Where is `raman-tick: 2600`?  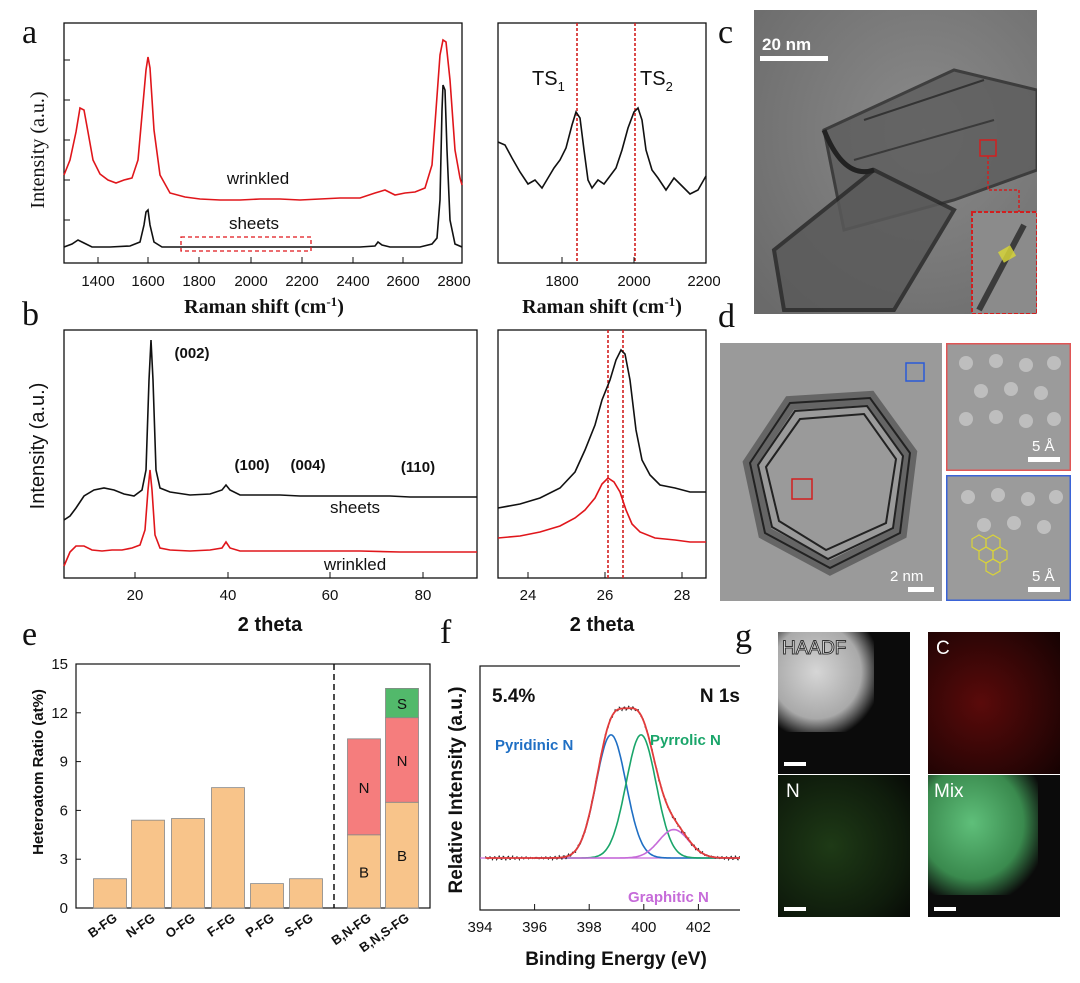
raman-tick: 2600 is located at coordinates (402, 281).